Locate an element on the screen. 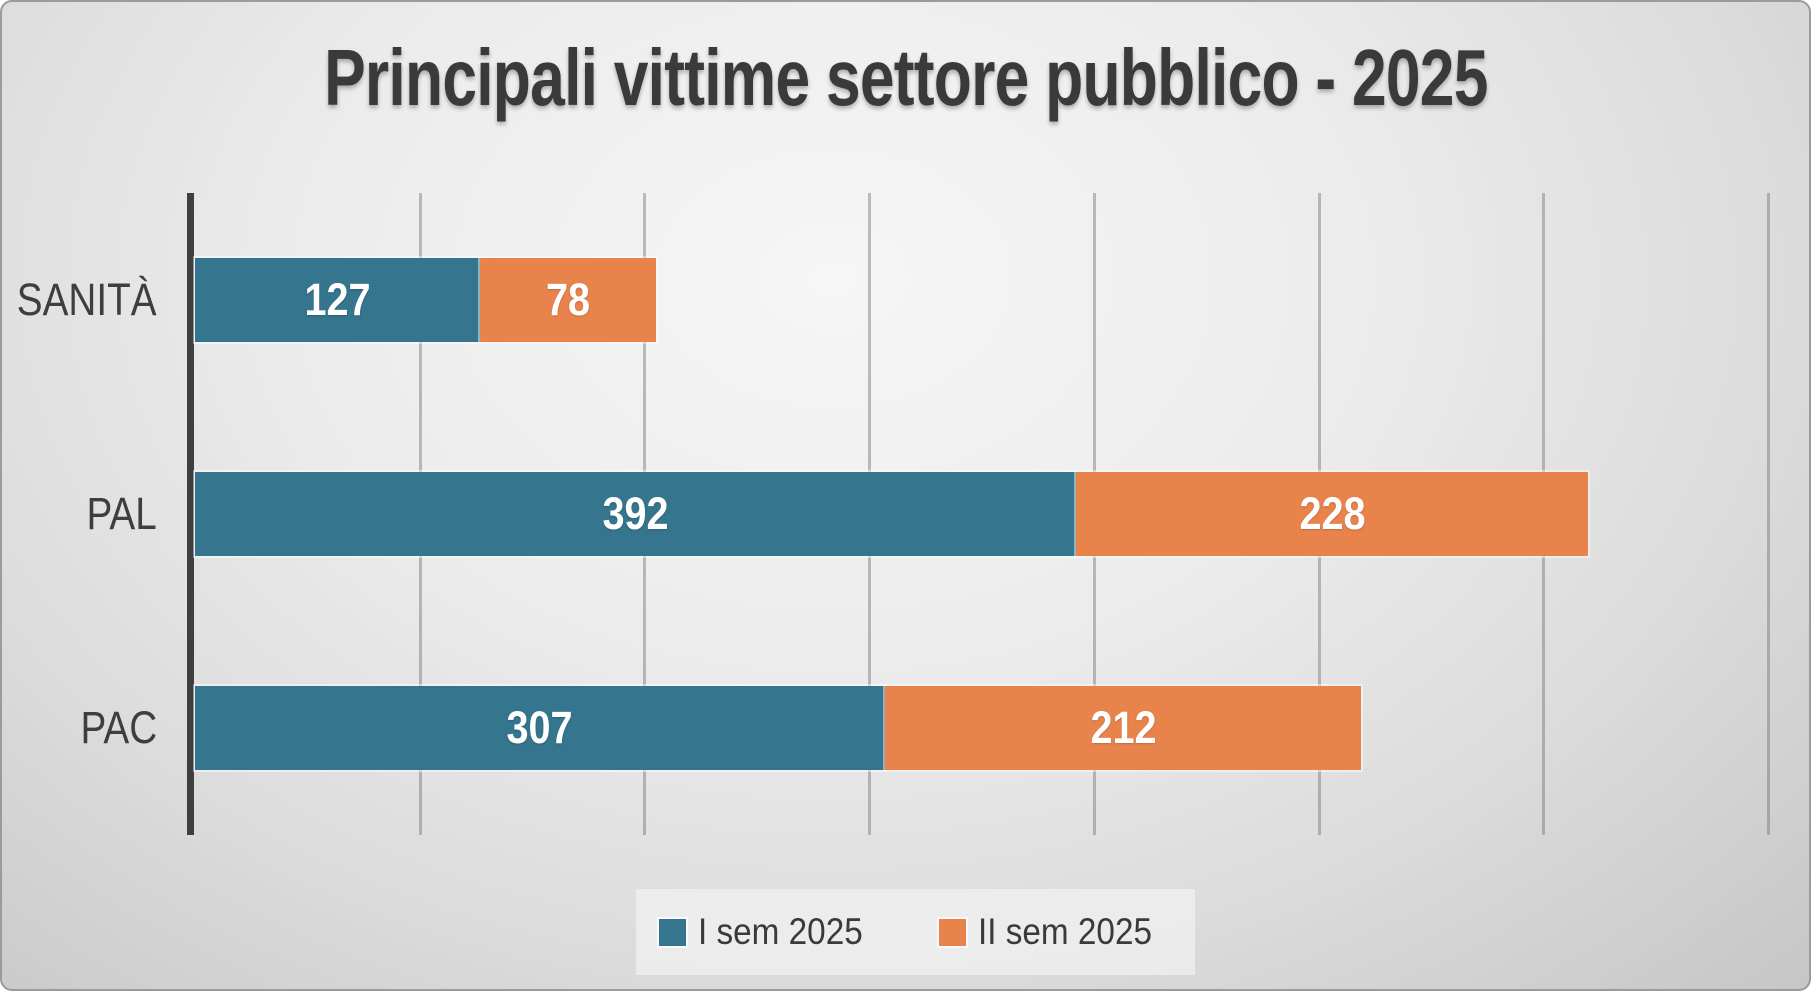 This screenshot has height=991, width=1811. bar-value-label: 228 is located at coordinates (1332, 513).